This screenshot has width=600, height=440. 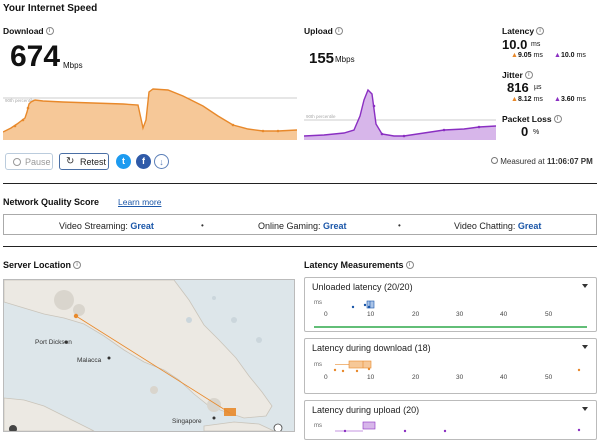 What do you see at coordinates (366, 410) in the screenshot?
I see `panel-title: Latency during upload (20)` at bounding box center [366, 410].